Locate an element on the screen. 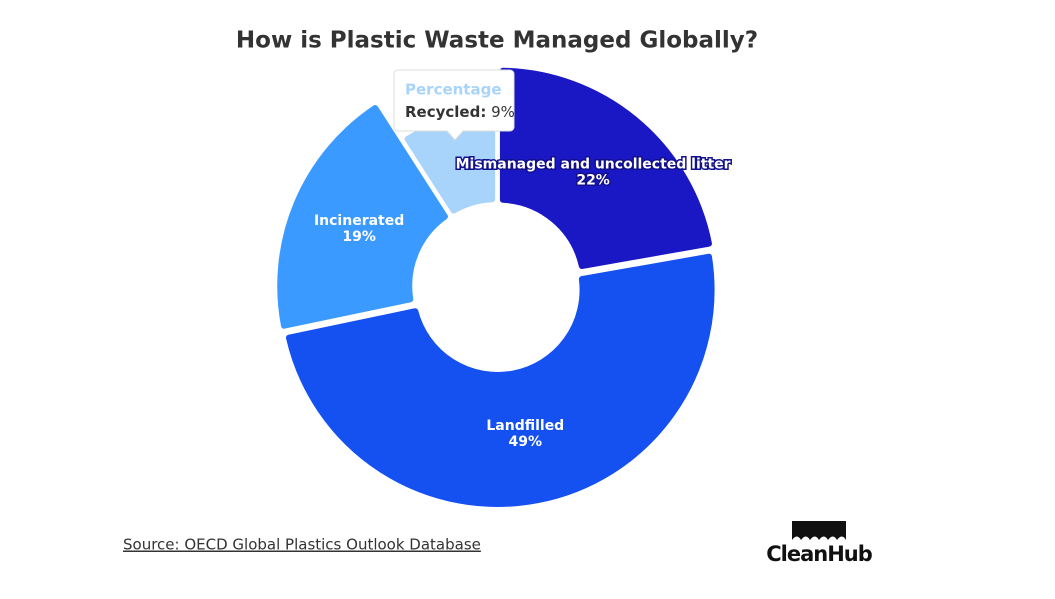  logo: CleanHub is located at coordinates (820, 543).